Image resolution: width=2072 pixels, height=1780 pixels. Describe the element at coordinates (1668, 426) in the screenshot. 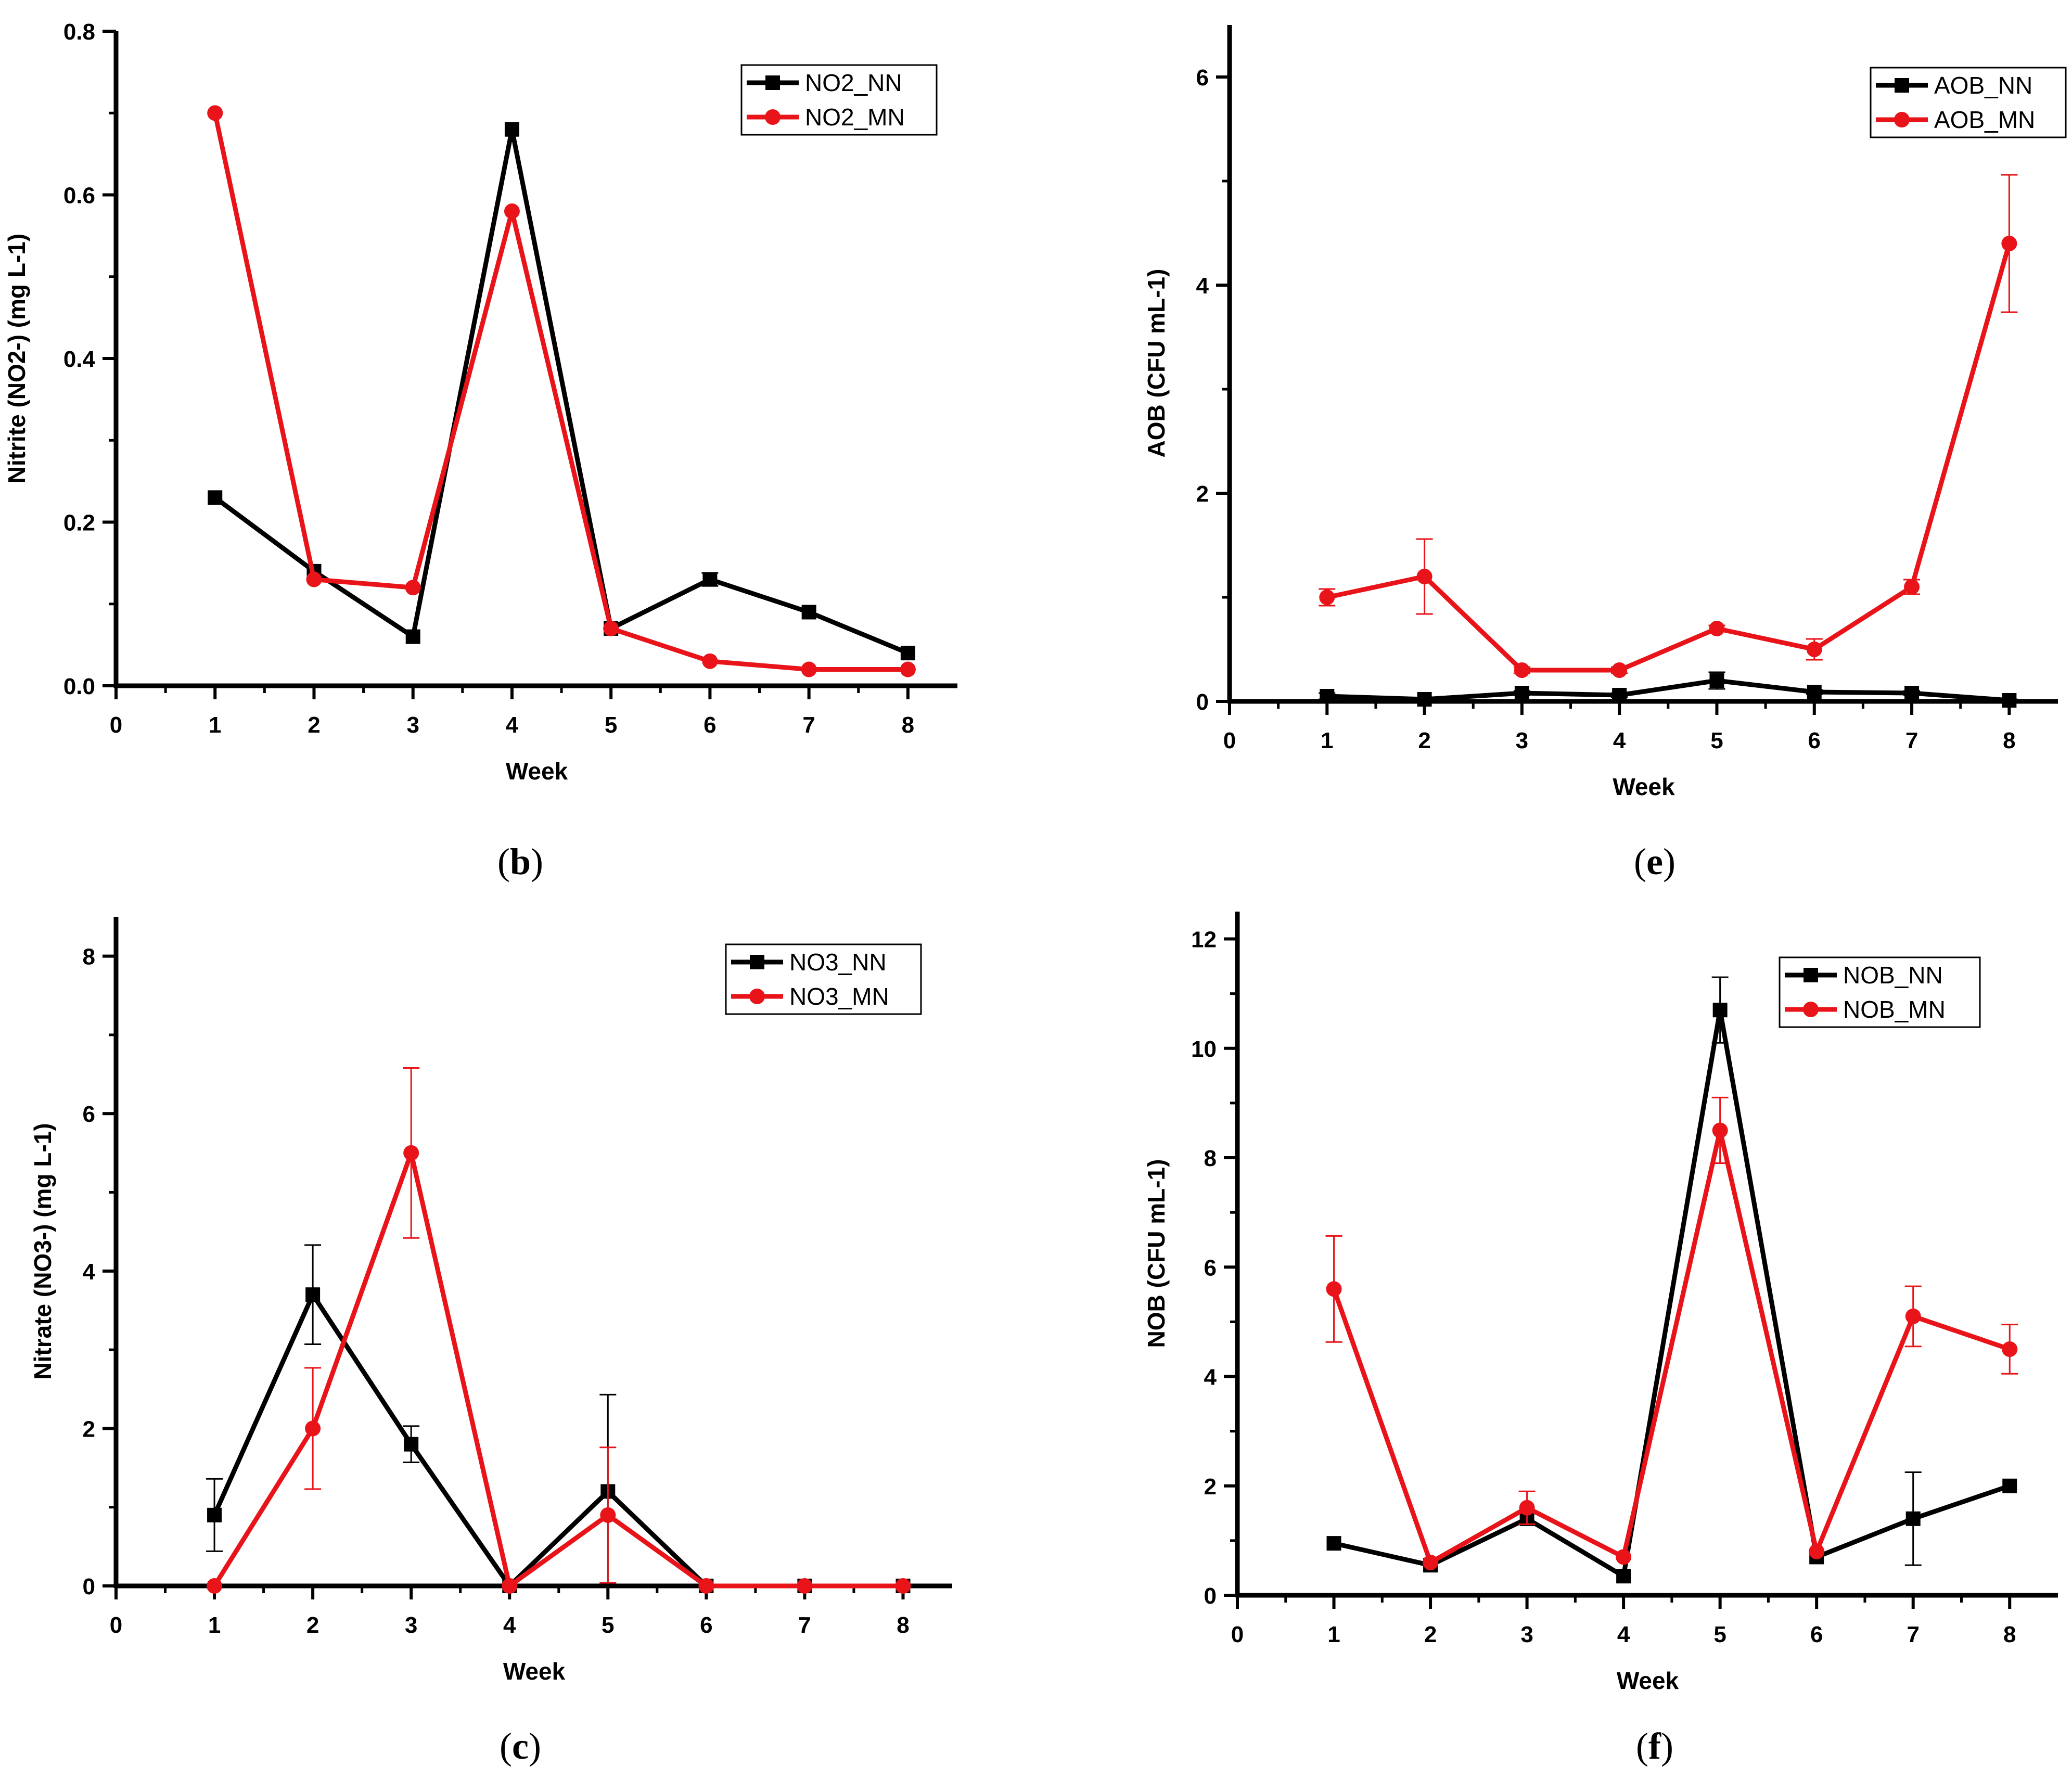

I see `series-AOB_MN` at that location.